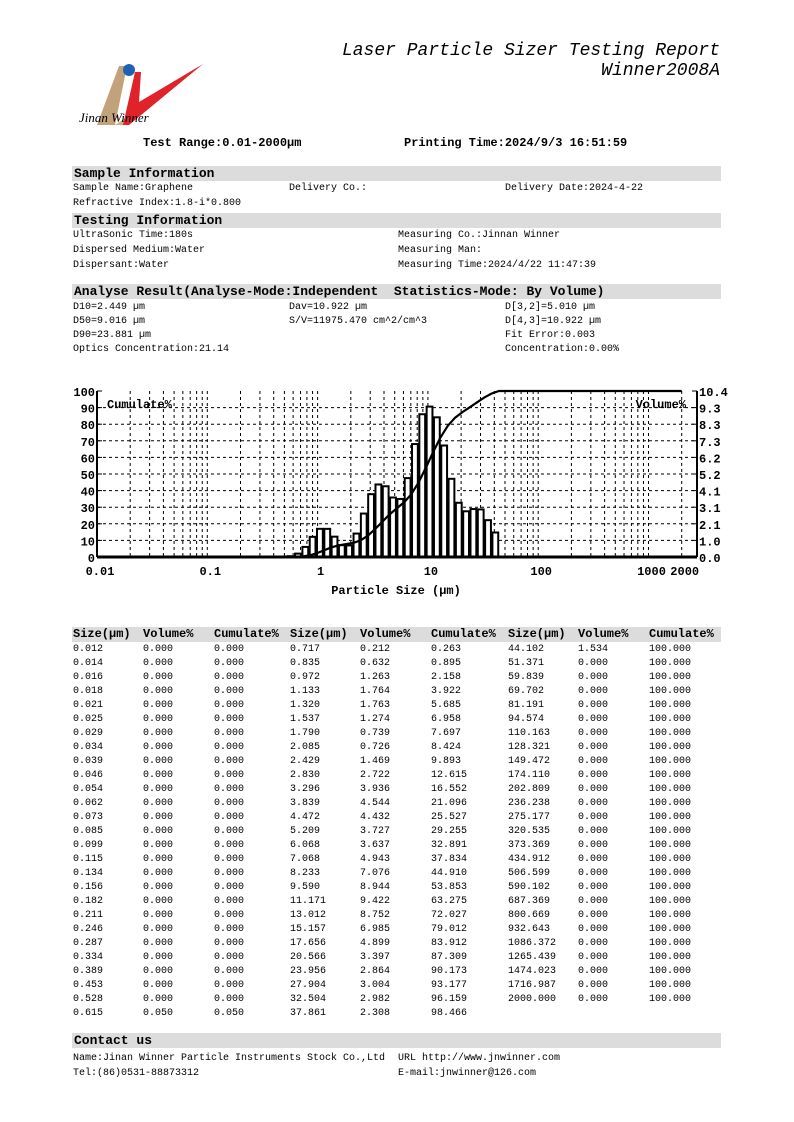 The width and height of the screenshot is (794, 1122). Describe the element at coordinates (320, 572) in the screenshot. I see `x-tick-label: 1` at that location.